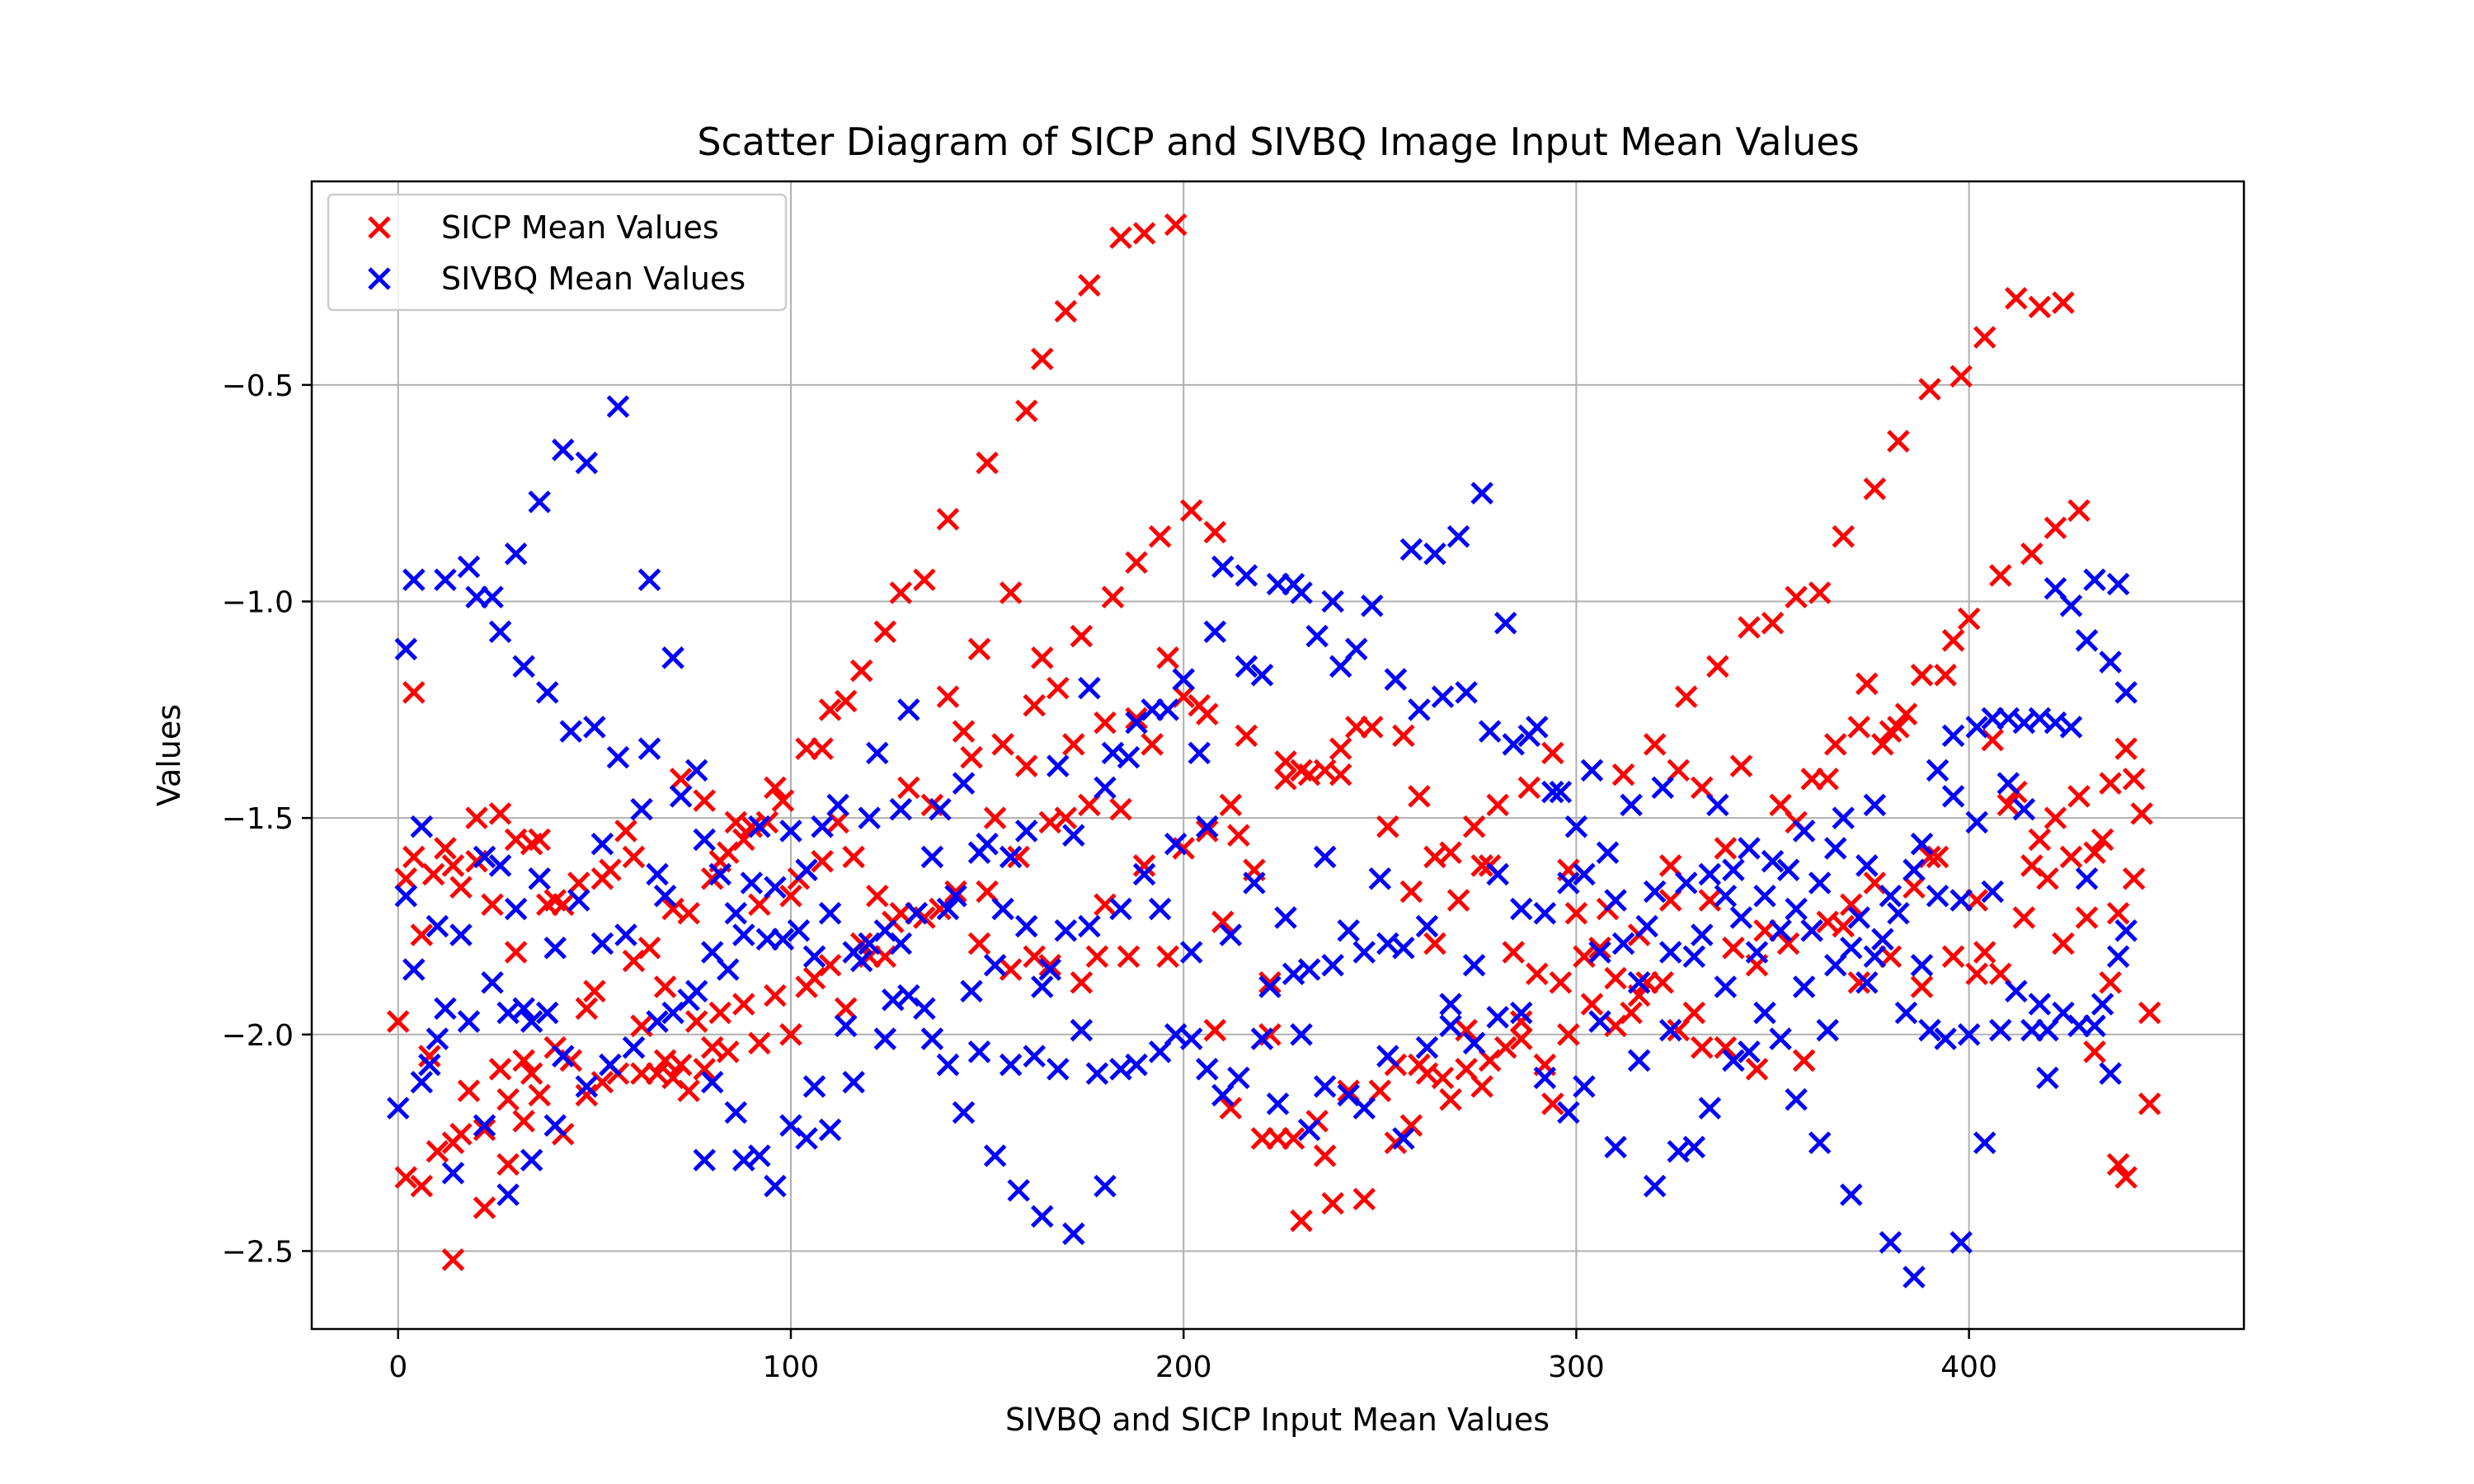  Describe the element at coordinates (258, 1036) in the screenshot. I see `y-tick-label: −2.0` at that location.